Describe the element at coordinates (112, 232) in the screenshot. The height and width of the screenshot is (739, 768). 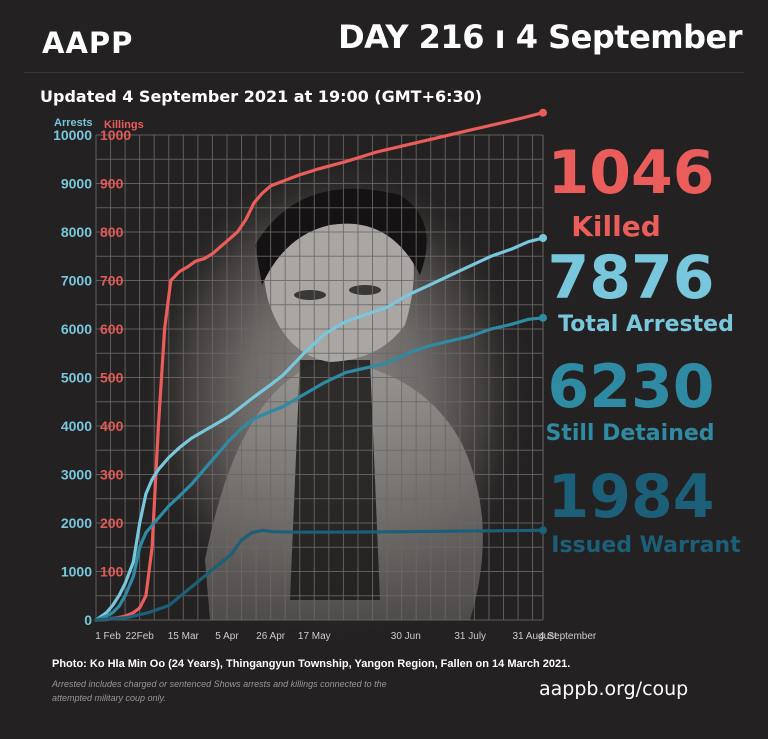
I see `right-axis-tick-label: 800` at that location.